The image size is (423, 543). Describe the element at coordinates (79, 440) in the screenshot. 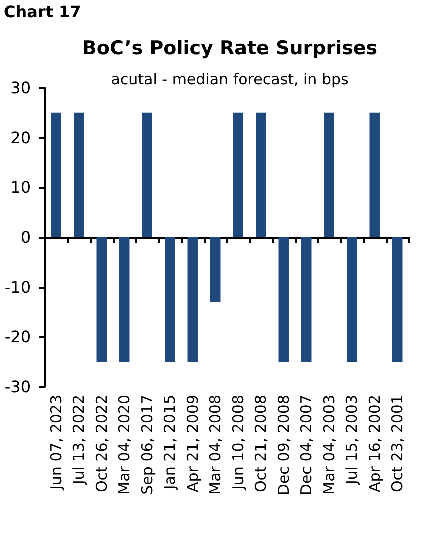

I see `x-tick-label: Jul 13, 2022` at that location.